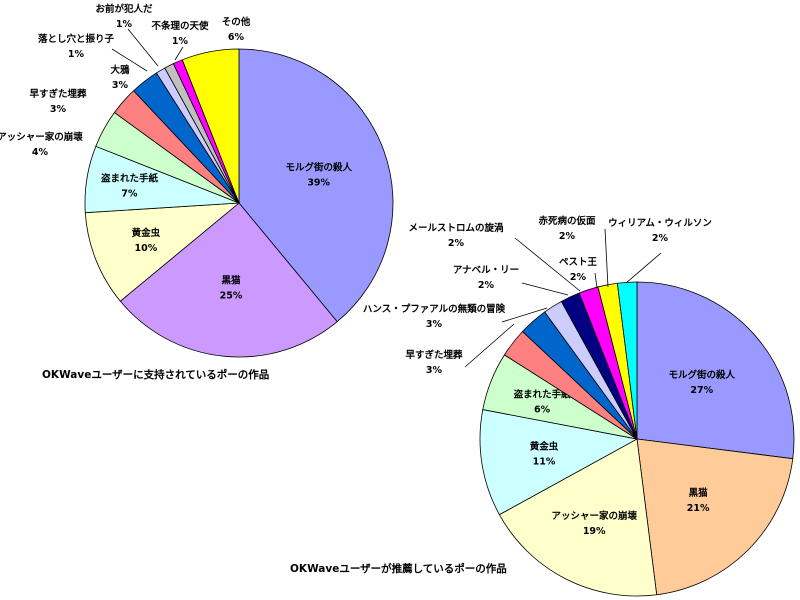 This screenshot has width=800, height=600. Describe the element at coordinates (434, 309) in the screenshot. I see `slice-label: ハンス・プファアルの無類の冒険` at that location.